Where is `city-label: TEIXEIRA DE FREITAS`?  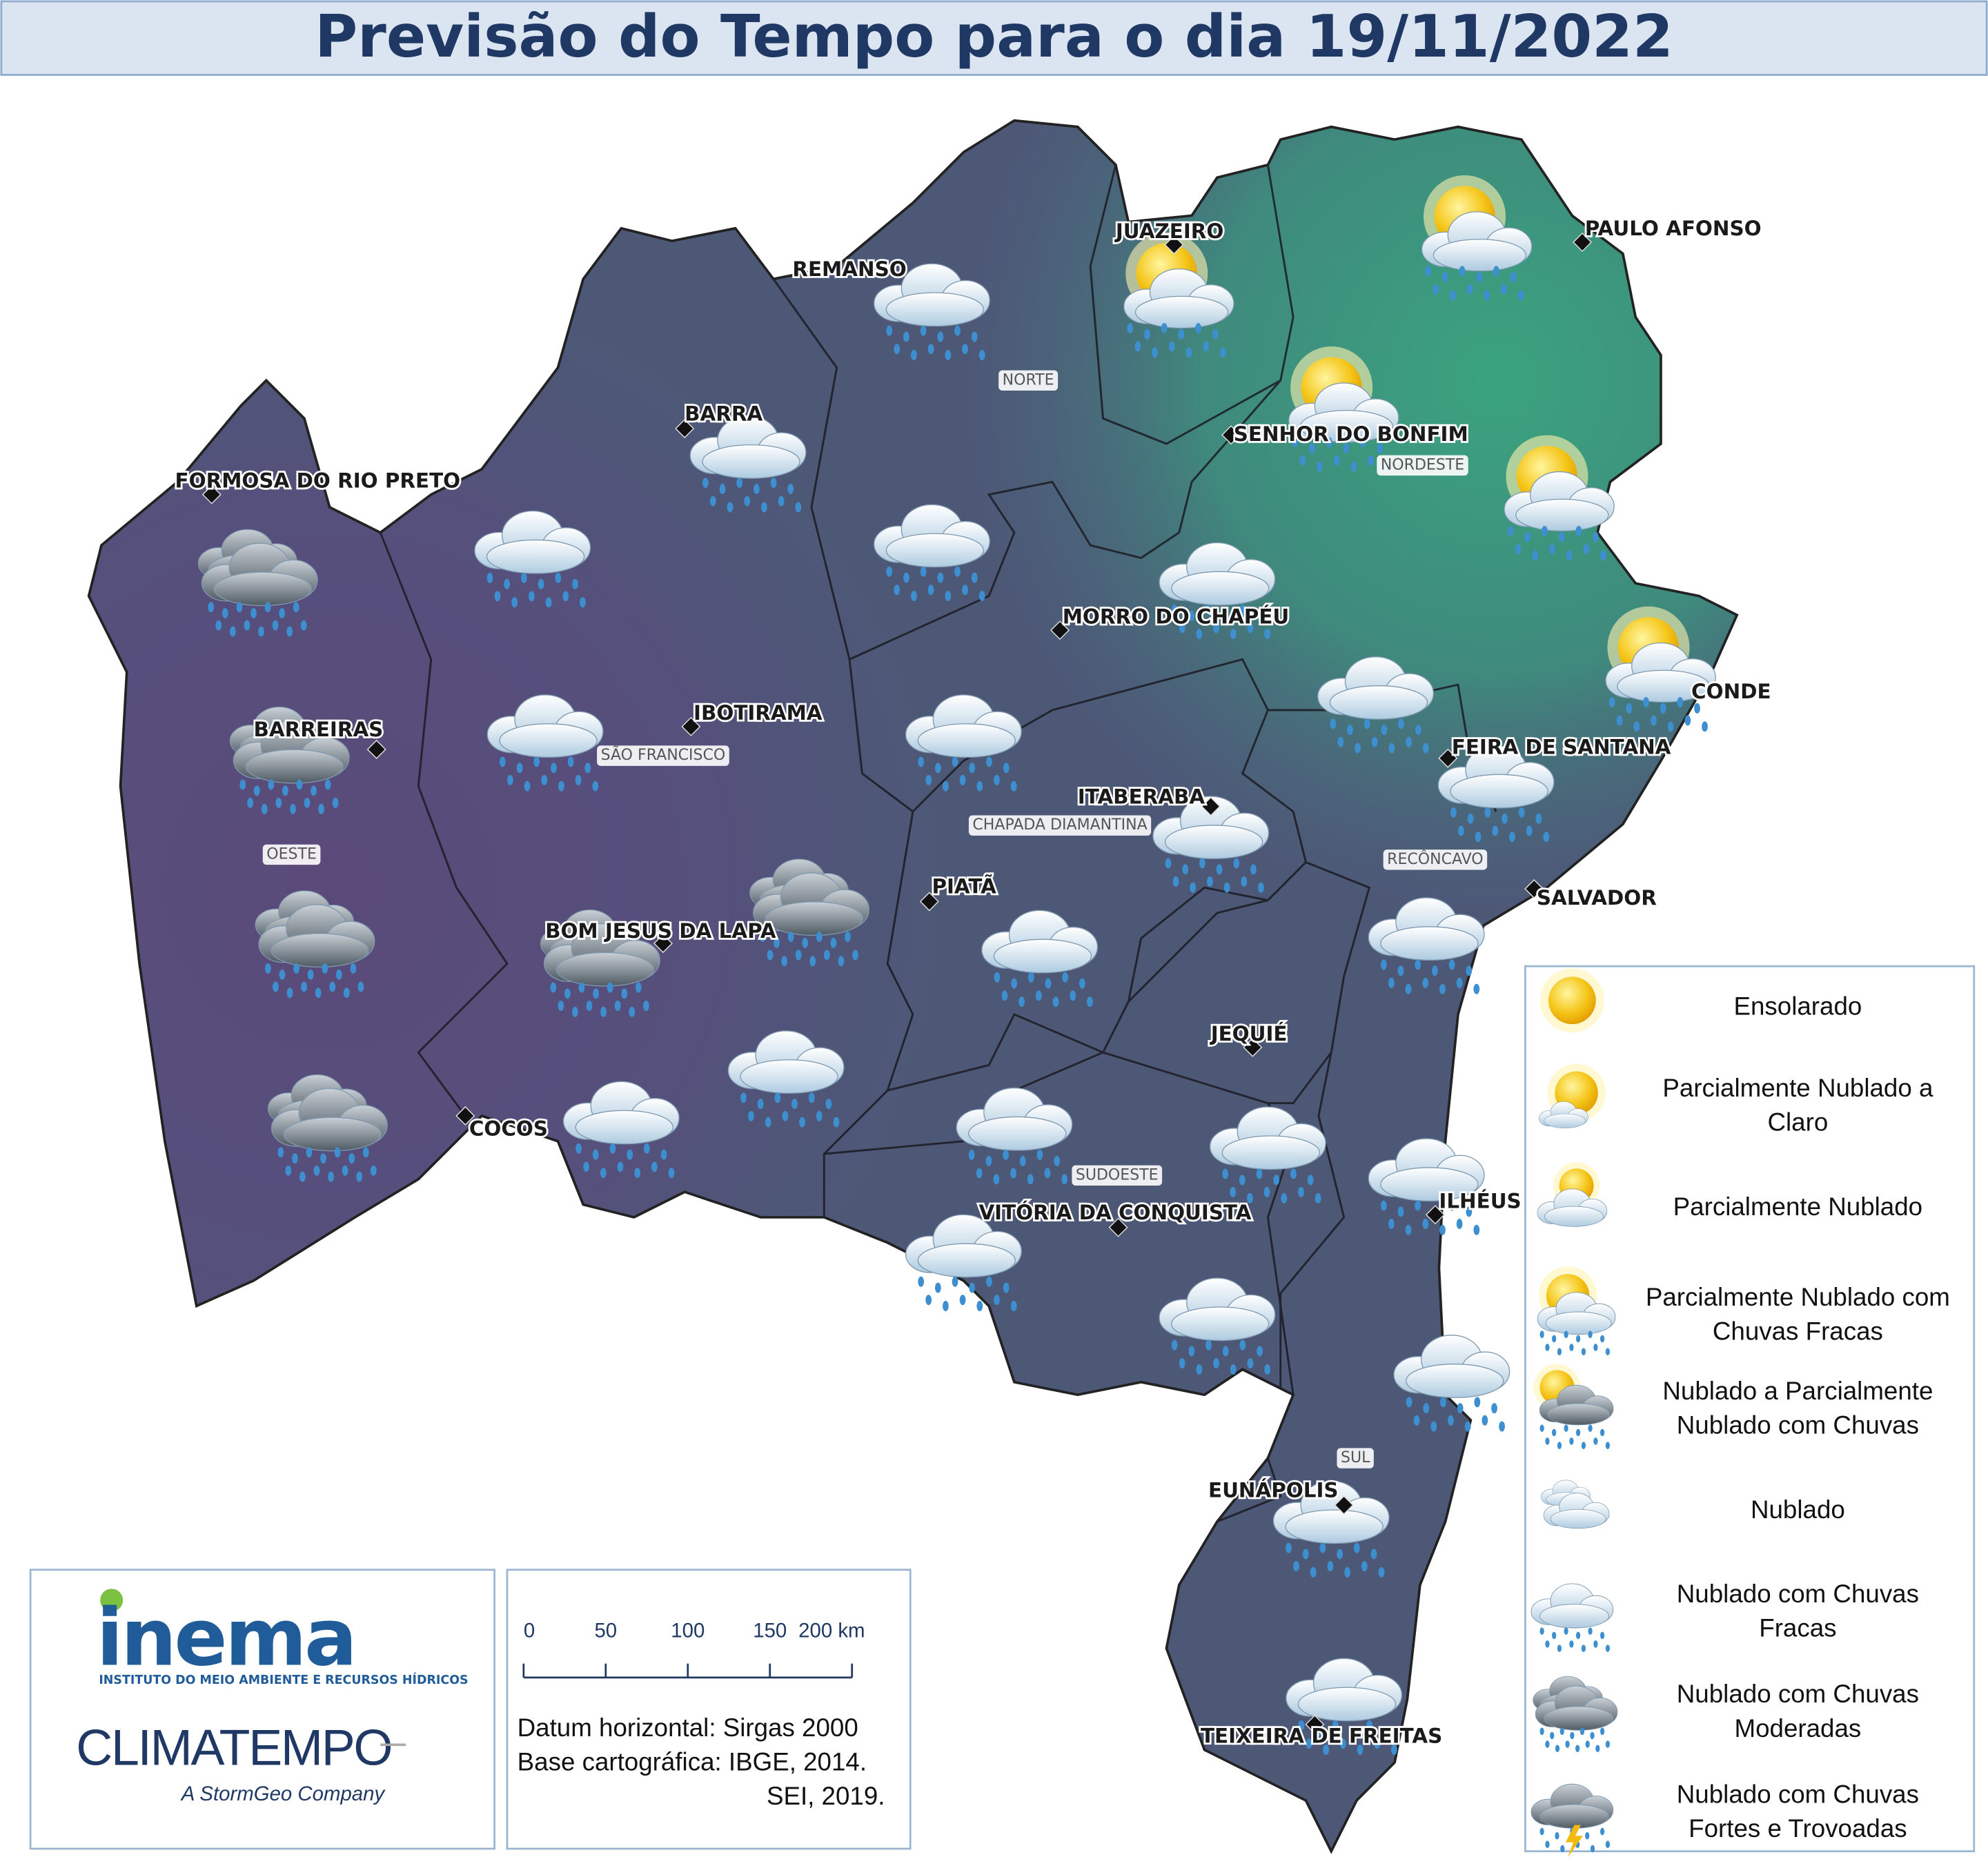
city-label: TEIXEIRA DE FREITAS is located at coordinates (1321, 1737).